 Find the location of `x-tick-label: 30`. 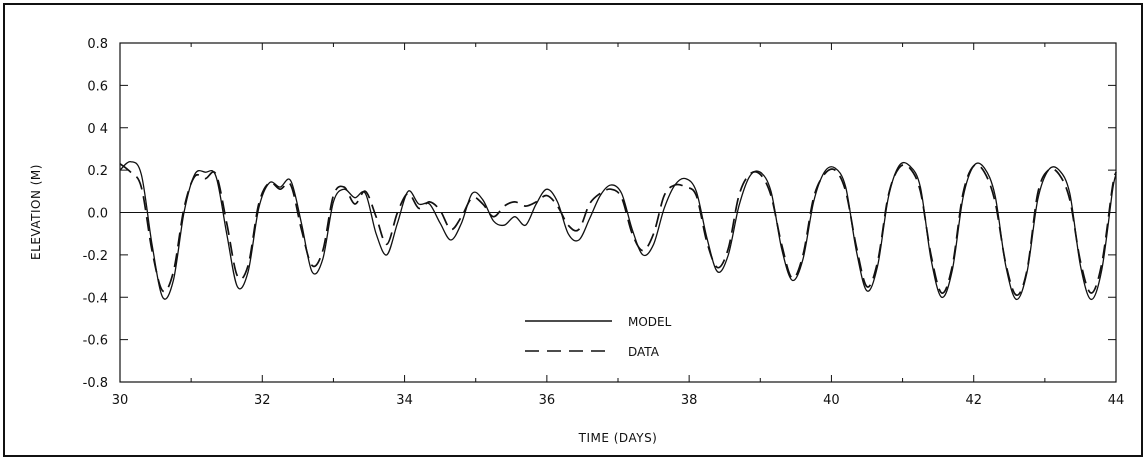

x-tick-label: 30 is located at coordinates (120, 400).